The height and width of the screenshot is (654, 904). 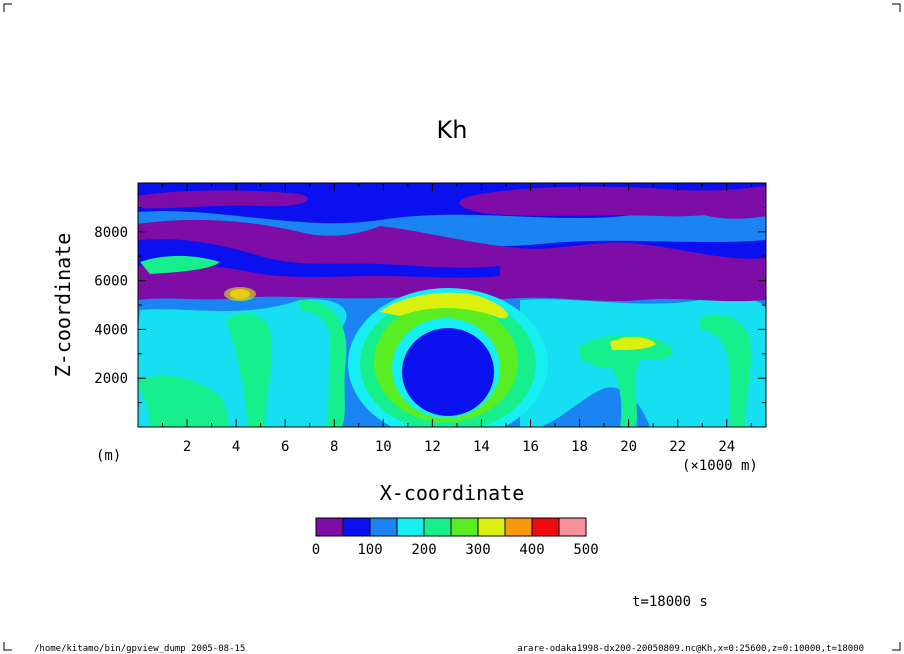 What do you see at coordinates (180, 264) in the screenshot?
I see `contour-fill-inversion-strip` at bounding box center [180, 264].